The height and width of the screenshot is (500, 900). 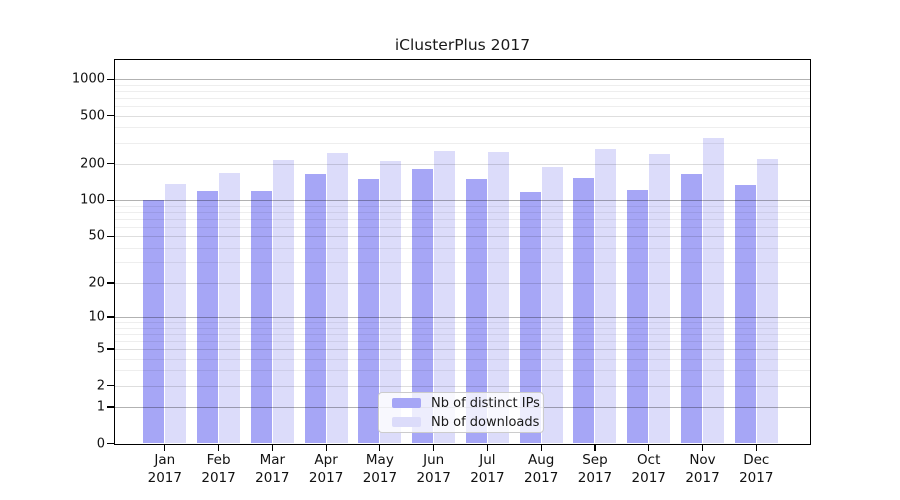 I want to click on x-tick-label-1: Jan 2017, so click(x=165, y=469).